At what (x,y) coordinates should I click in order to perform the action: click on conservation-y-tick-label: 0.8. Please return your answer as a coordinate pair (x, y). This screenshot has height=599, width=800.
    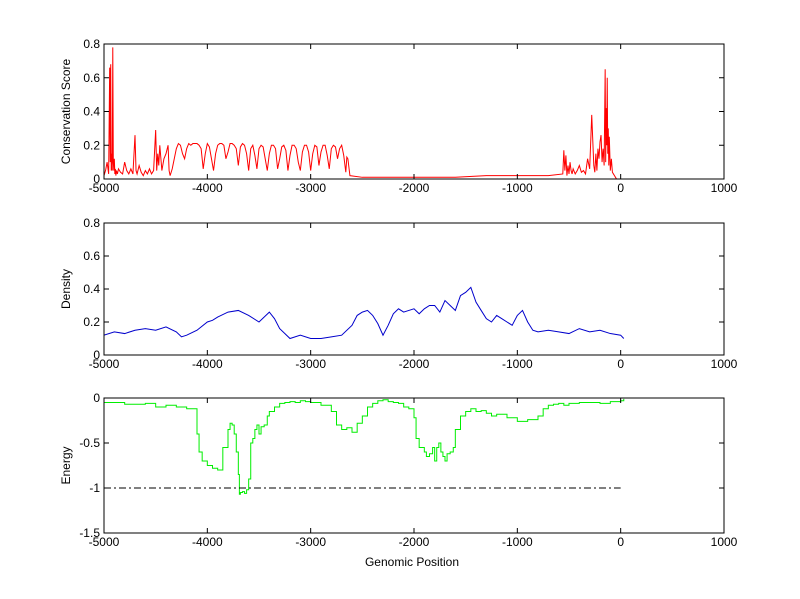
    Looking at the image, I should click on (91, 44).